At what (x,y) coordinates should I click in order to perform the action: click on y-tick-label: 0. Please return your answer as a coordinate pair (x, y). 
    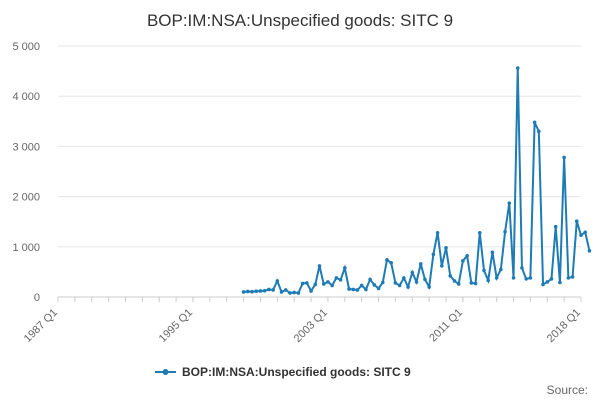
    Looking at the image, I should click on (37, 298).